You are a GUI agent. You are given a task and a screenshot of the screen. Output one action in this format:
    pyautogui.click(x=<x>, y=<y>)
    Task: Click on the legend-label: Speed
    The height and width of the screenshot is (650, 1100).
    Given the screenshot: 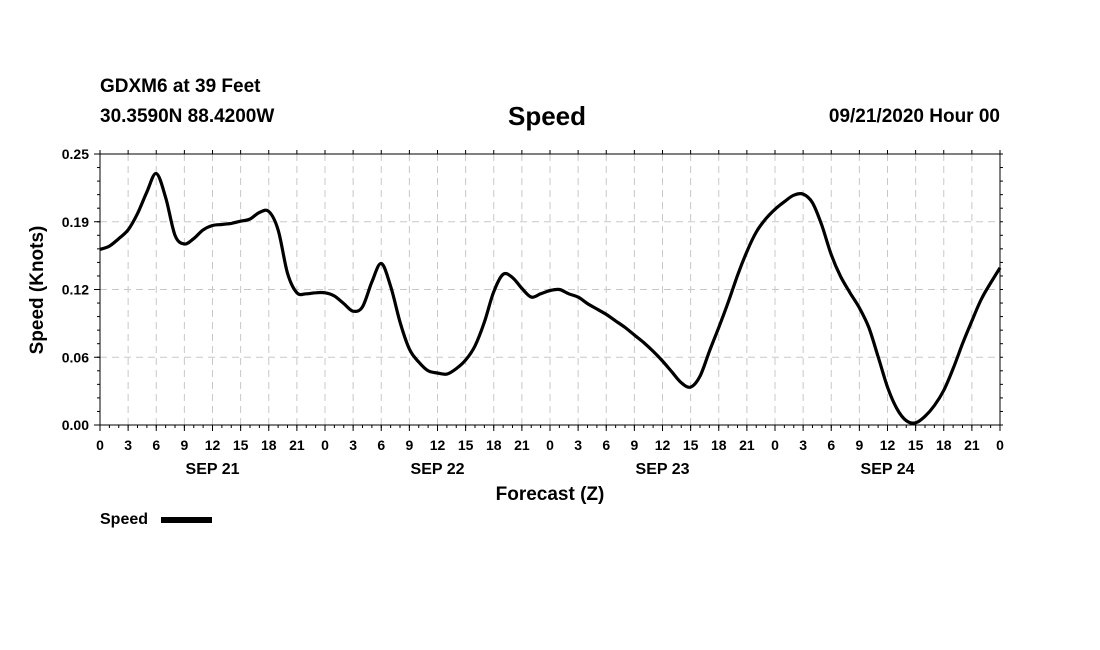 What is the action you would take?
    pyautogui.click(x=124, y=519)
    